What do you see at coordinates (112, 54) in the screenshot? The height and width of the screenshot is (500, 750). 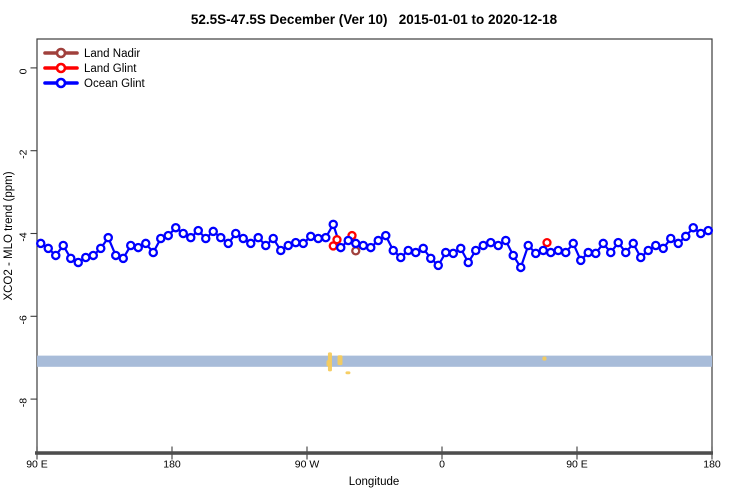 I see `legend-label-land-nadir: Land Nadir` at bounding box center [112, 54].